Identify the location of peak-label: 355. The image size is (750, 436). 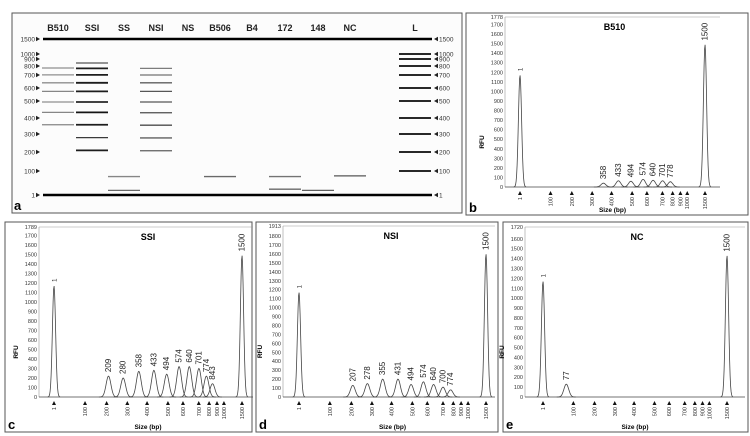
(382, 368).